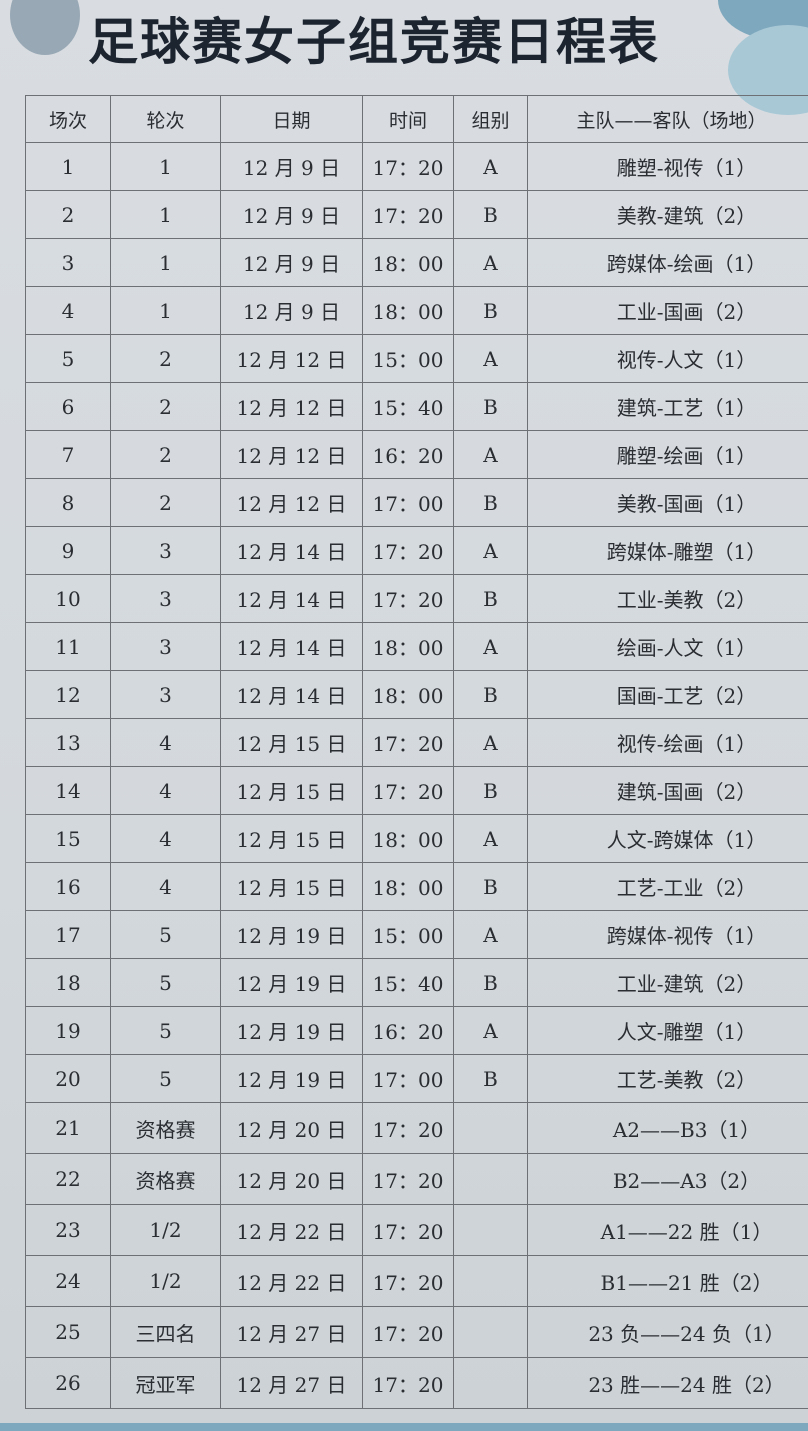  Describe the element at coordinates (68, 166) in the screenshot. I see `cell-match-no: 1` at that location.